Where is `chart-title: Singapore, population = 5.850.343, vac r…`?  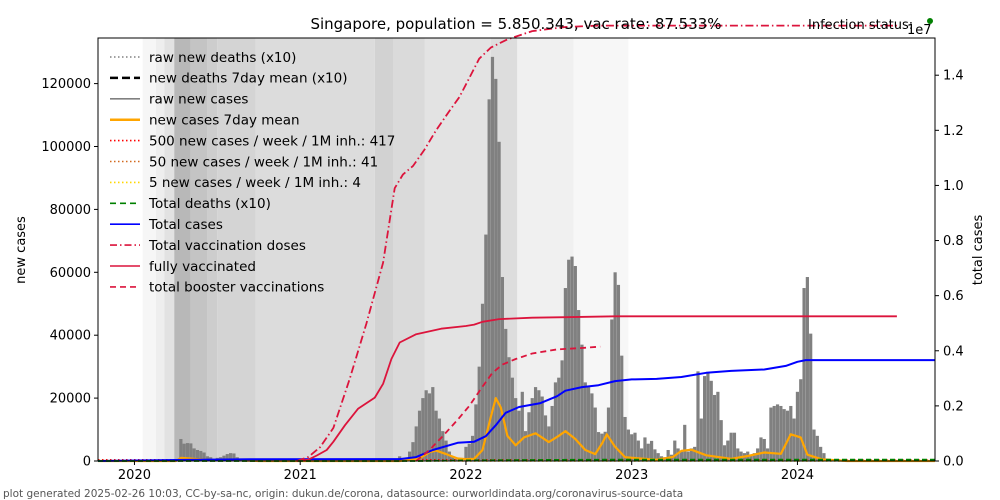 chart-title: Singapore, population = 5.850.343, vac r… is located at coordinates (515, 24).